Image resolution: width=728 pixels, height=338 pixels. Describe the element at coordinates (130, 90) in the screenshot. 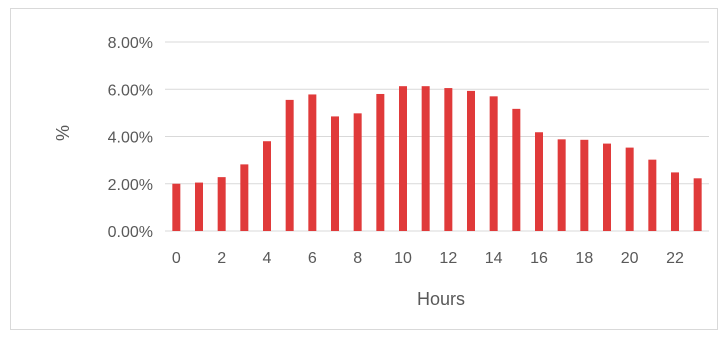

I see `y-tick-label: 6.00%` at that location.